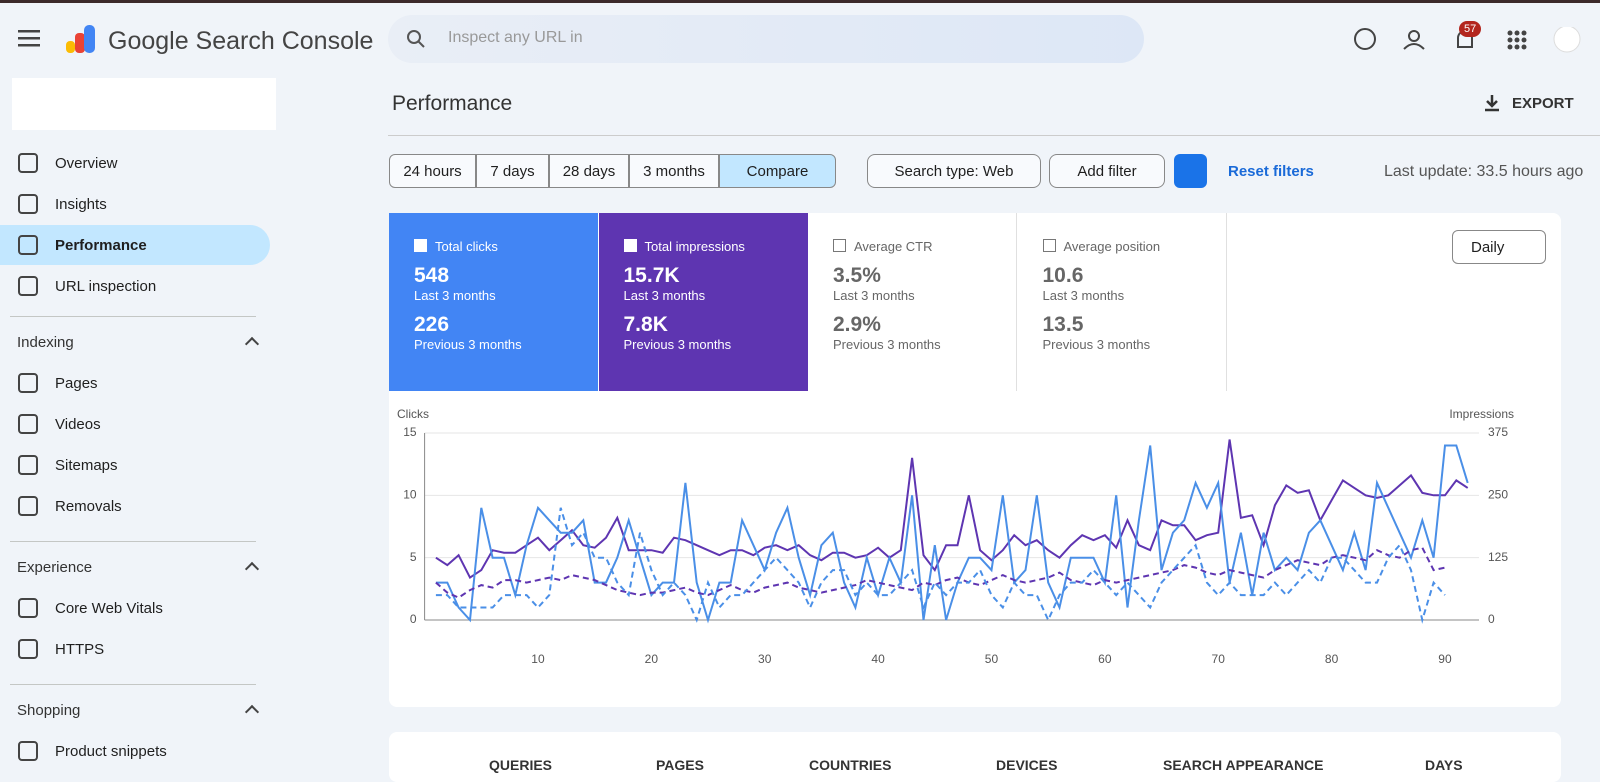 Image resolution: width=1600 pixels, height=782 pixels. I want to click on nav-label: Removals, so click(88, 506).